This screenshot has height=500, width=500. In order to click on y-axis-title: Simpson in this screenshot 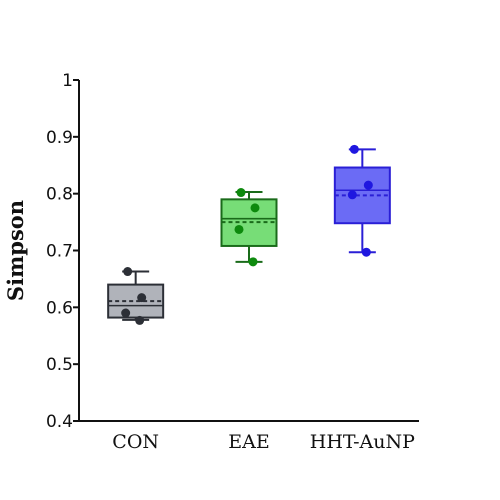, I will do `click(15, 250)`.